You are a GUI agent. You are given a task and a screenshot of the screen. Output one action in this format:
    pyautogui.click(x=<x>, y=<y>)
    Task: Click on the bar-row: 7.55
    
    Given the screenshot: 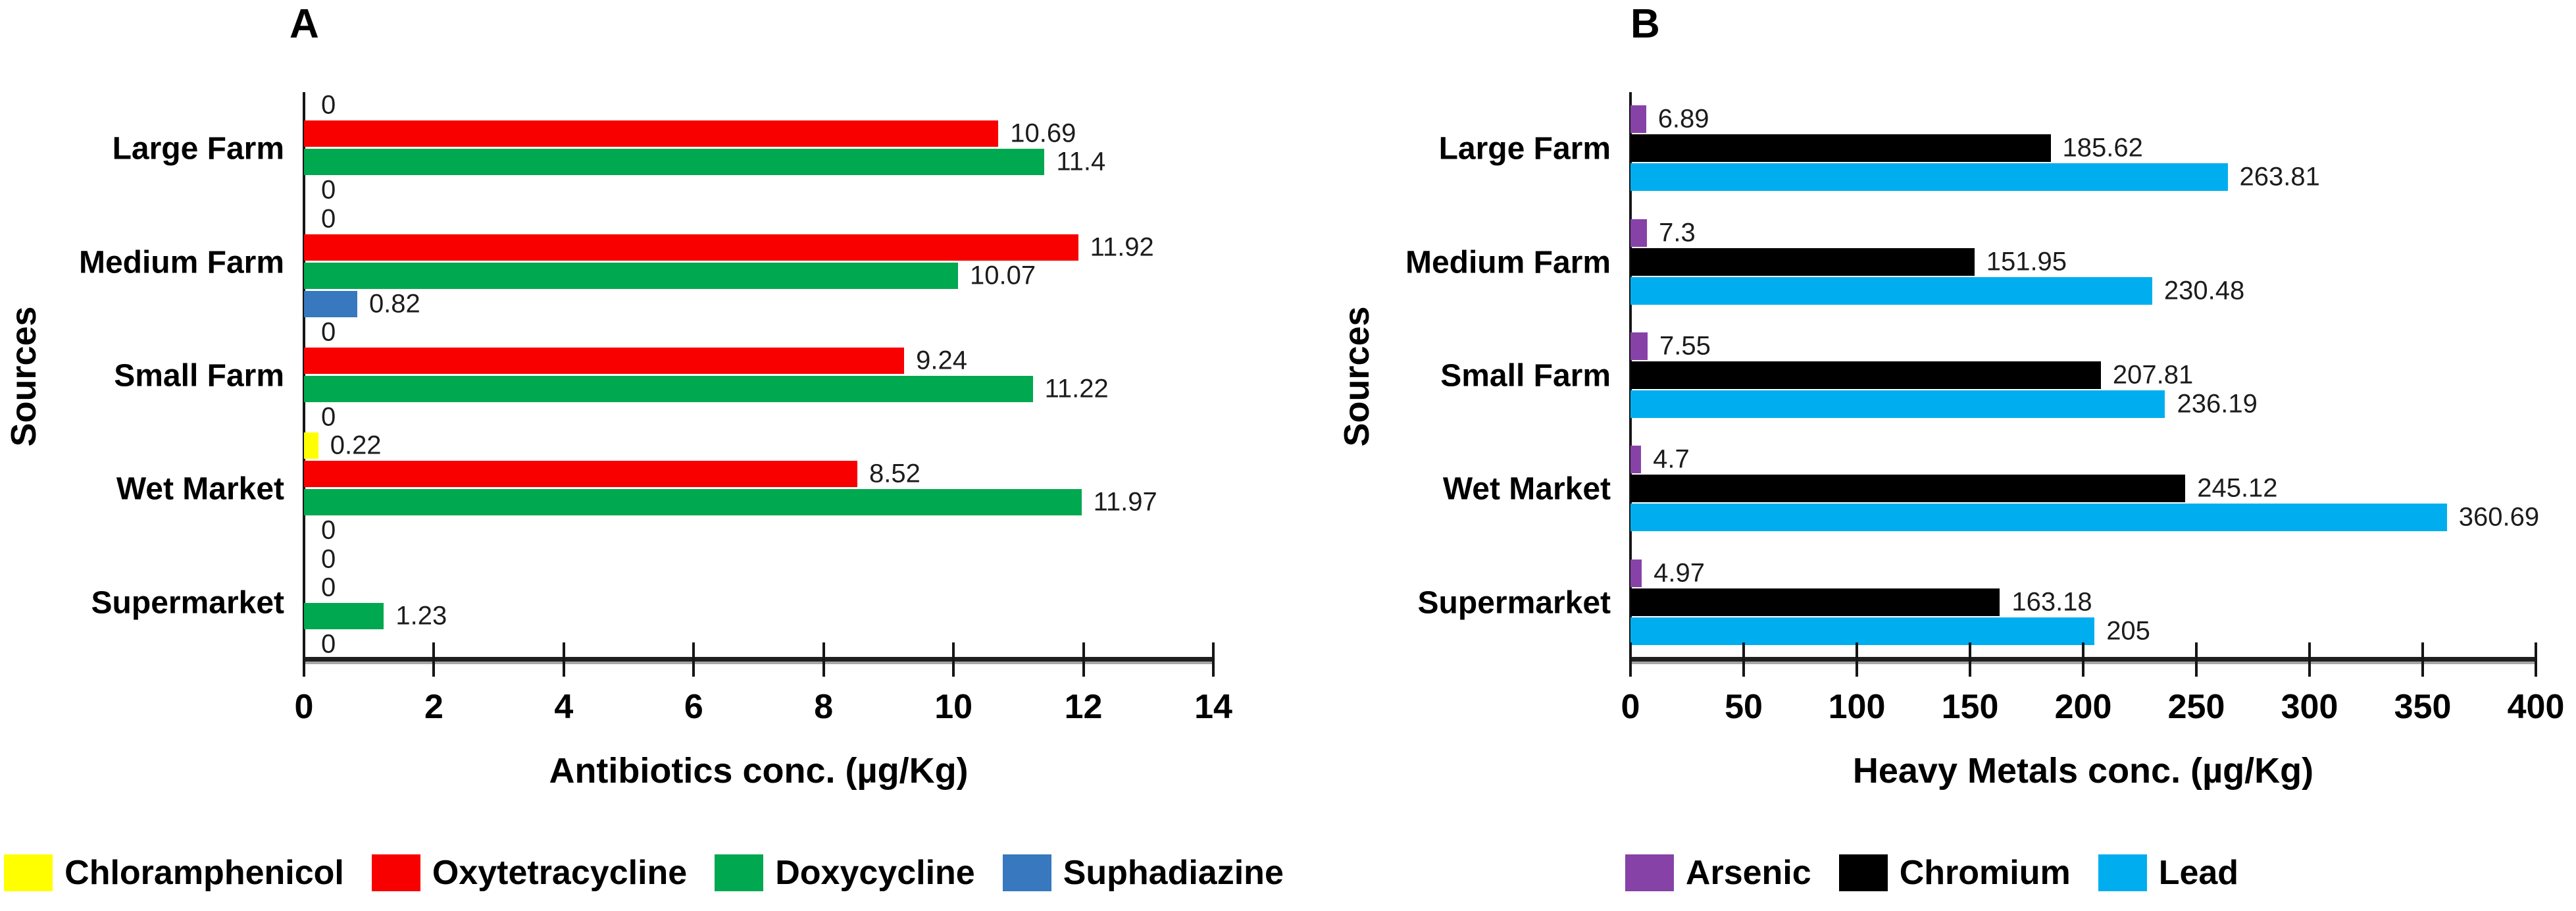 What is the action you would take?
    pyautogui.click(x=2083, y=346)
    